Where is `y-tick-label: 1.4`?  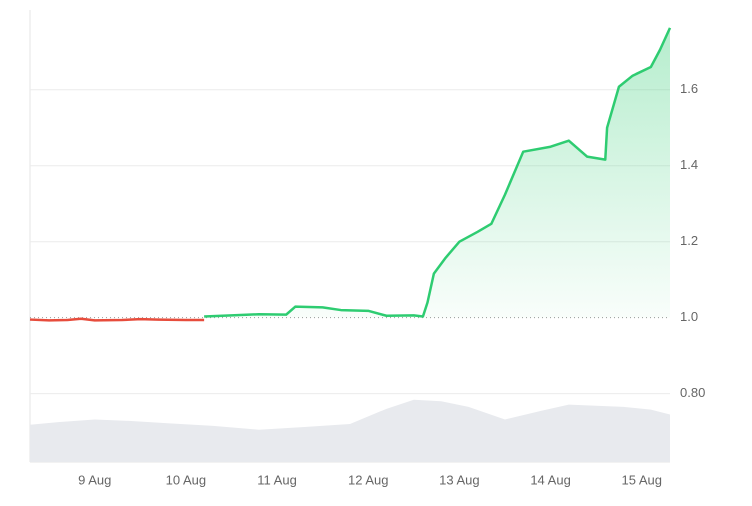 y-tick-label: 1.4 is located at coordinates (689, 164).